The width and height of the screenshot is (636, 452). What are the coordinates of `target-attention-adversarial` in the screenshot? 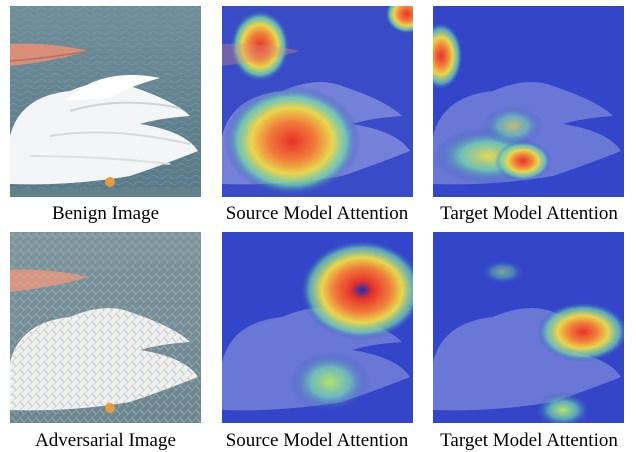 It's located at (528, 327).